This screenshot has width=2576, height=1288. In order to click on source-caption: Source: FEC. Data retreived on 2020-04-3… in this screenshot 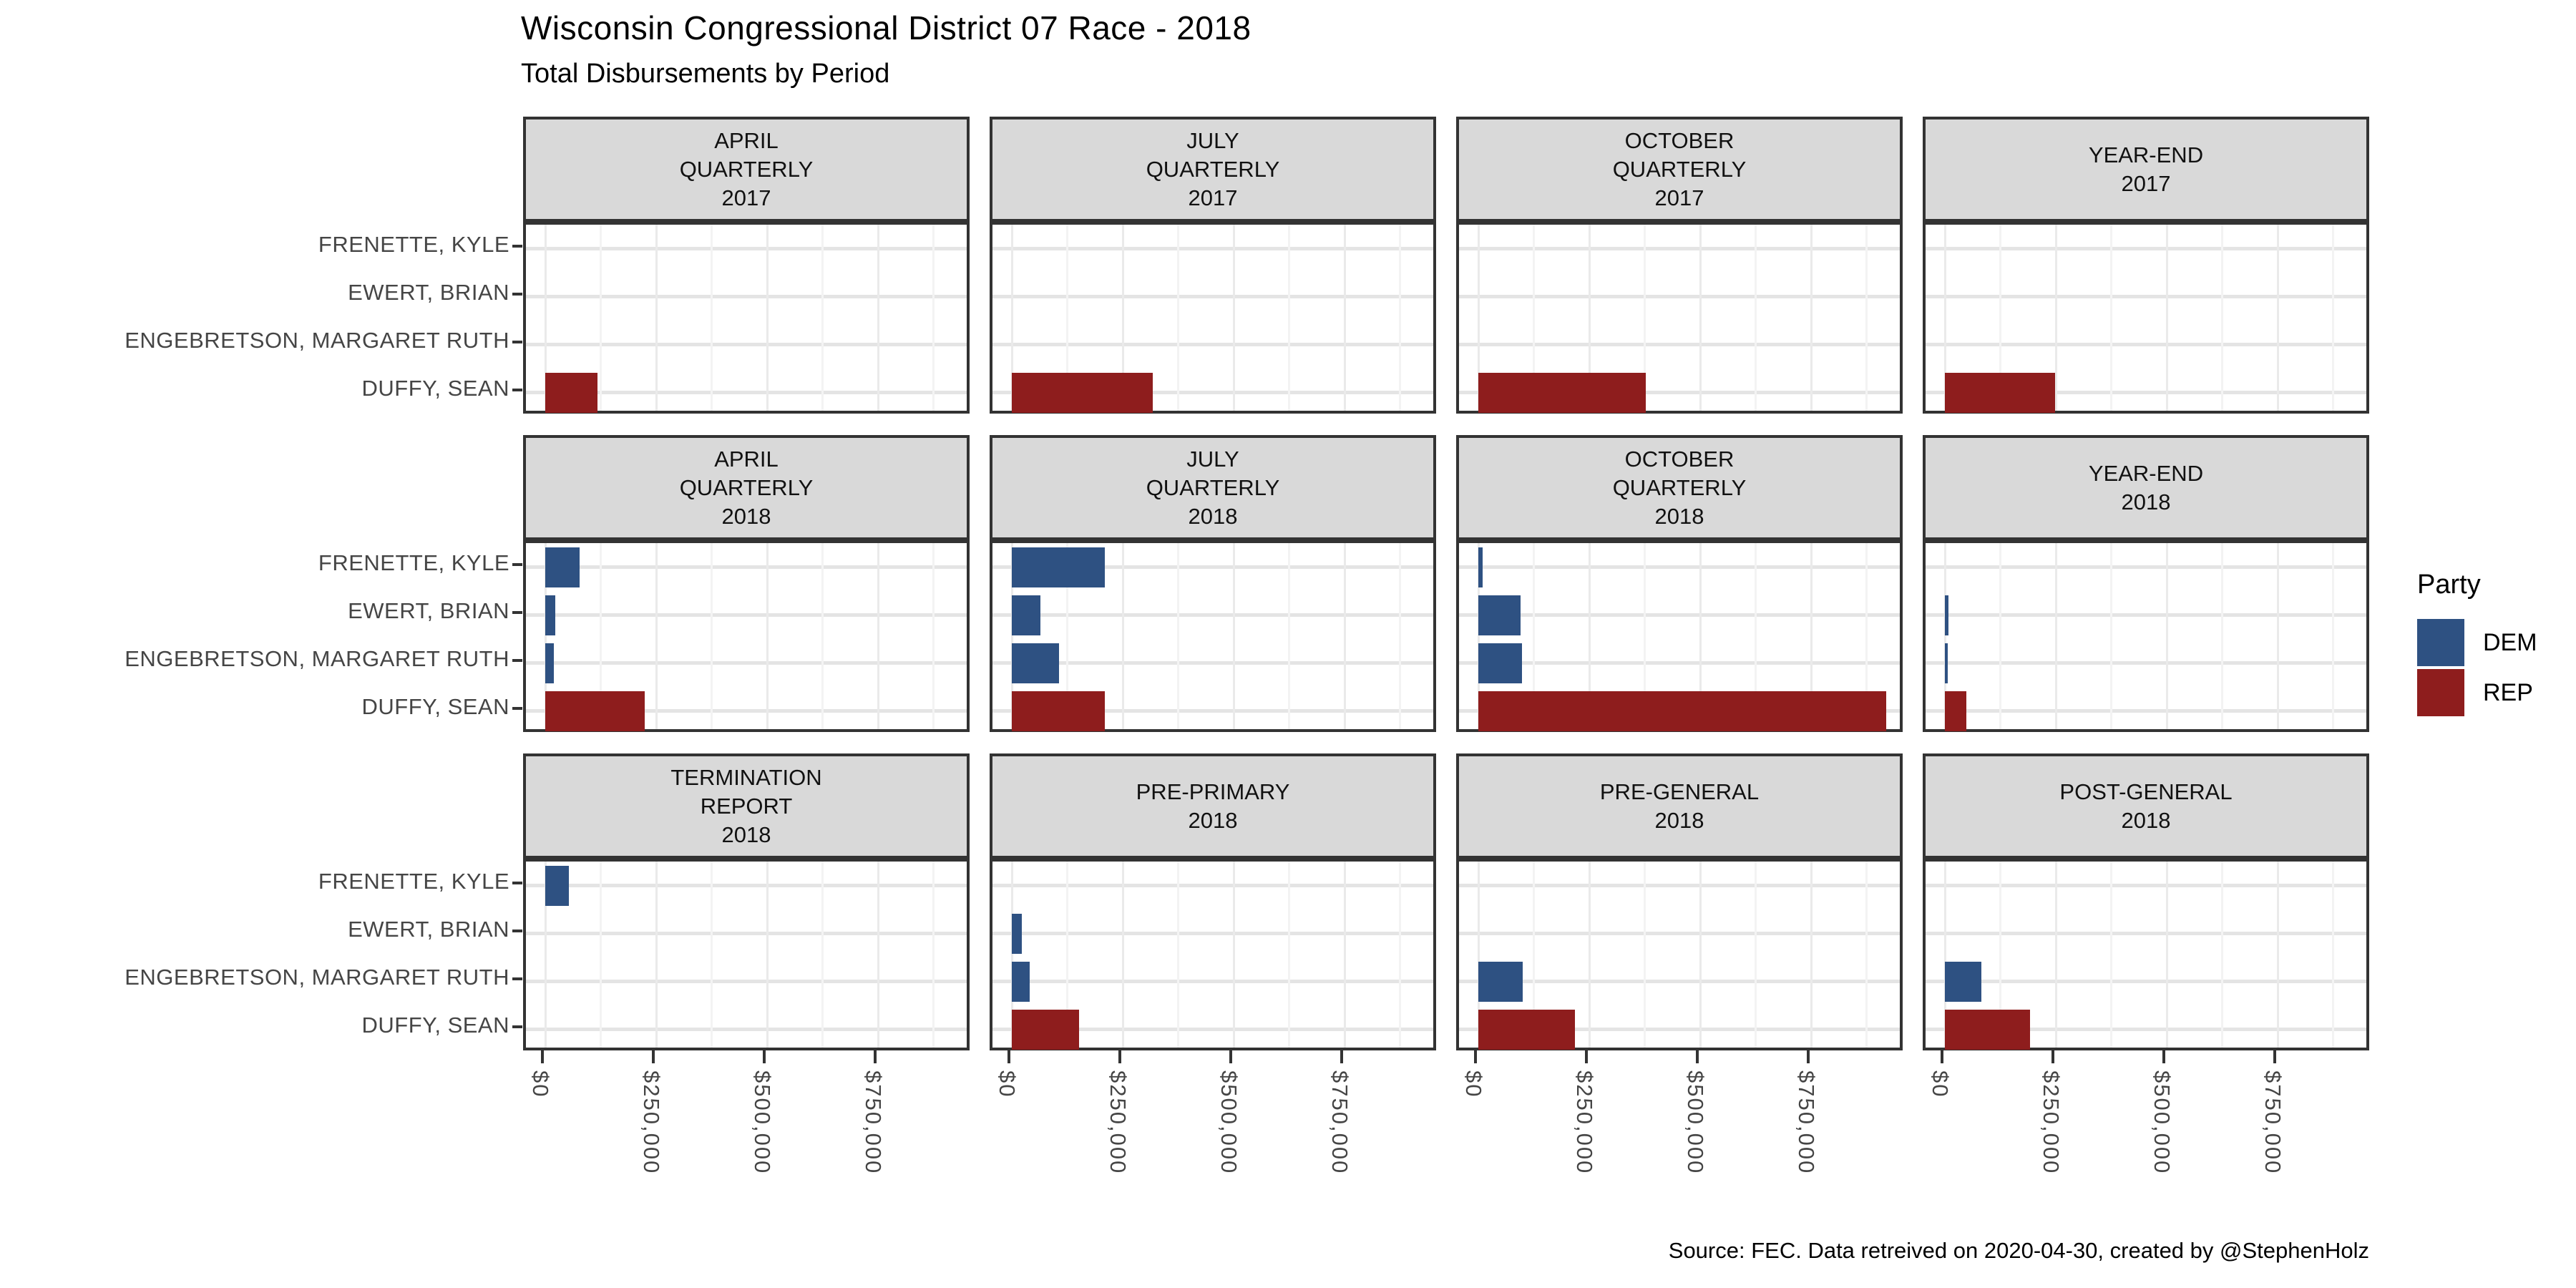, I will do `click(2018, 1250)`.